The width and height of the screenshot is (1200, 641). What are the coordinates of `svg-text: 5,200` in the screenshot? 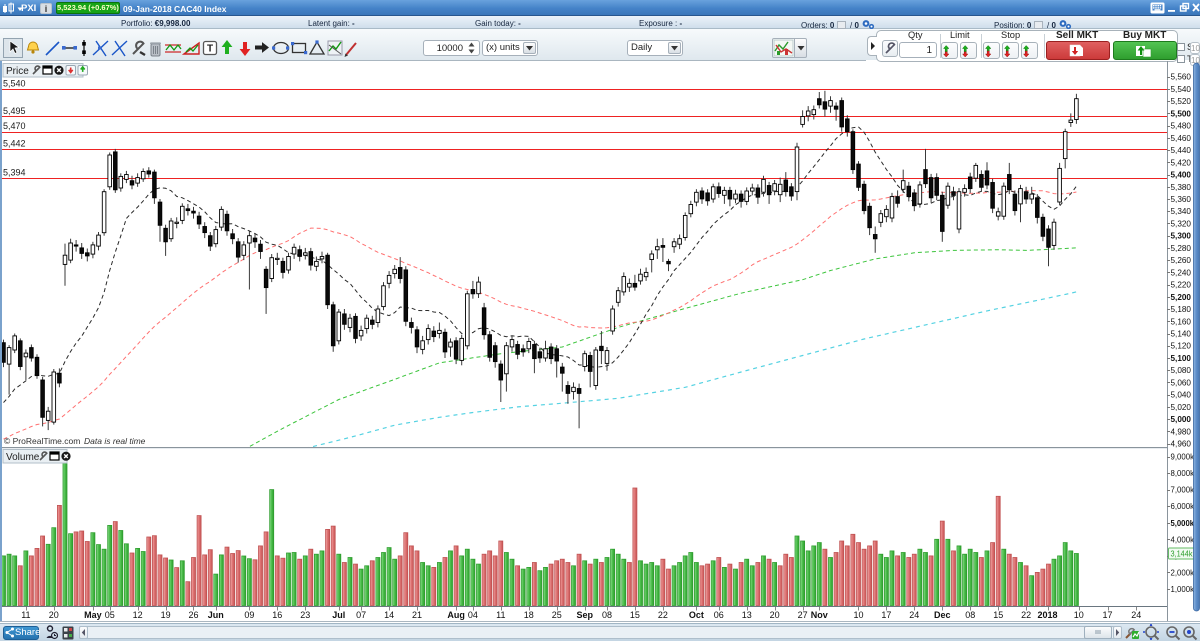 It's located at (1181, 297).